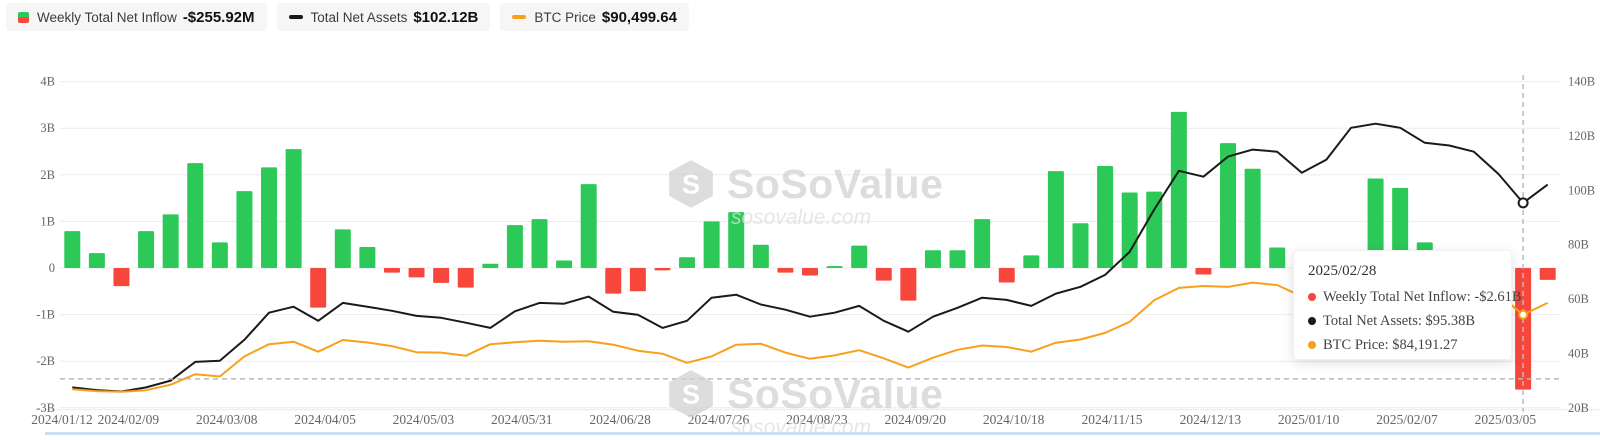 The width and height of the screenshot is (1600, 440). What do you see at coordinates (1014, 419) in the screenshot?
I see `x-axis-label: 2024/10/18` at bounding box center [1014, 419].